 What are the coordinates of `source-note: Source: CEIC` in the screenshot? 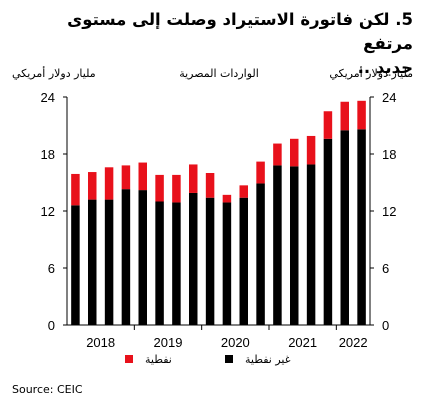 It's located at (47, 389).